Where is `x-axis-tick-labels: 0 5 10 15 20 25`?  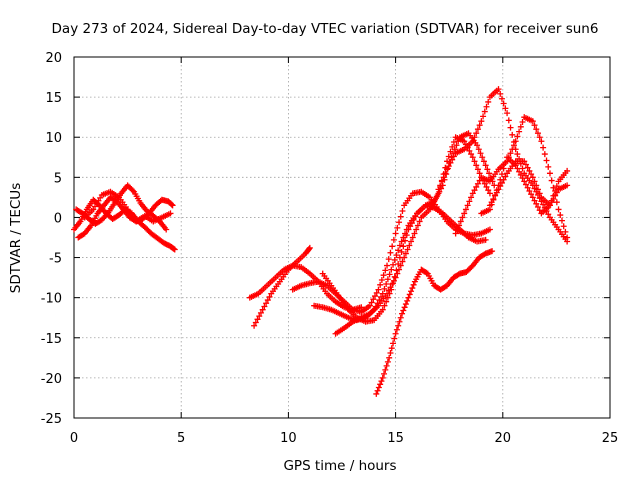
x-axis-tick-labels: 0 5 10 15 20 25 is located at coordinates (344, 438).